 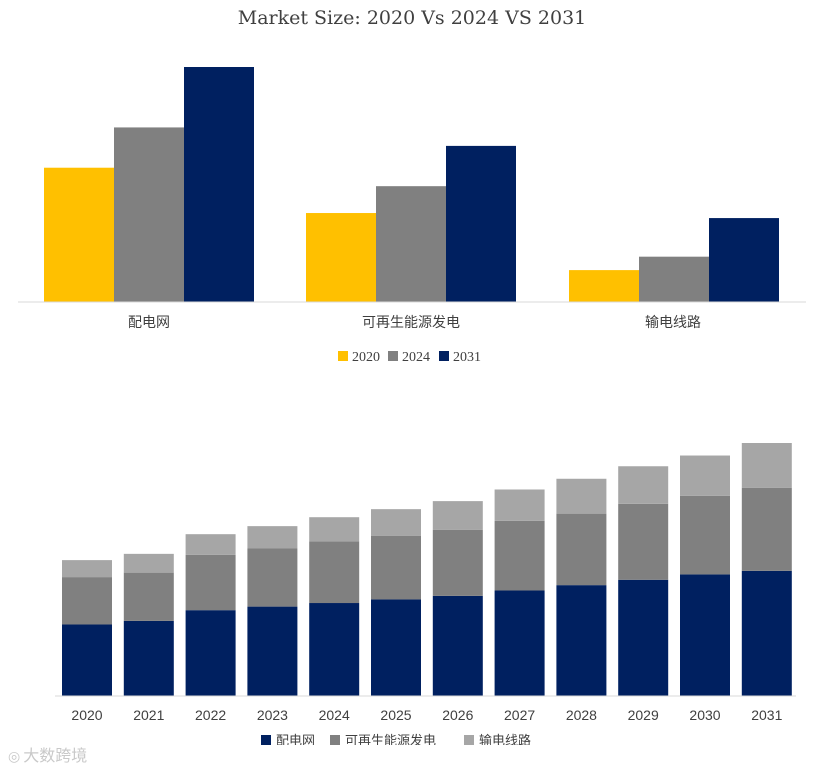 What do you see at coordinates (467, 357) in the screenshot?
I see `legend-label-2031: 2031` at bounding box center [467, 357].